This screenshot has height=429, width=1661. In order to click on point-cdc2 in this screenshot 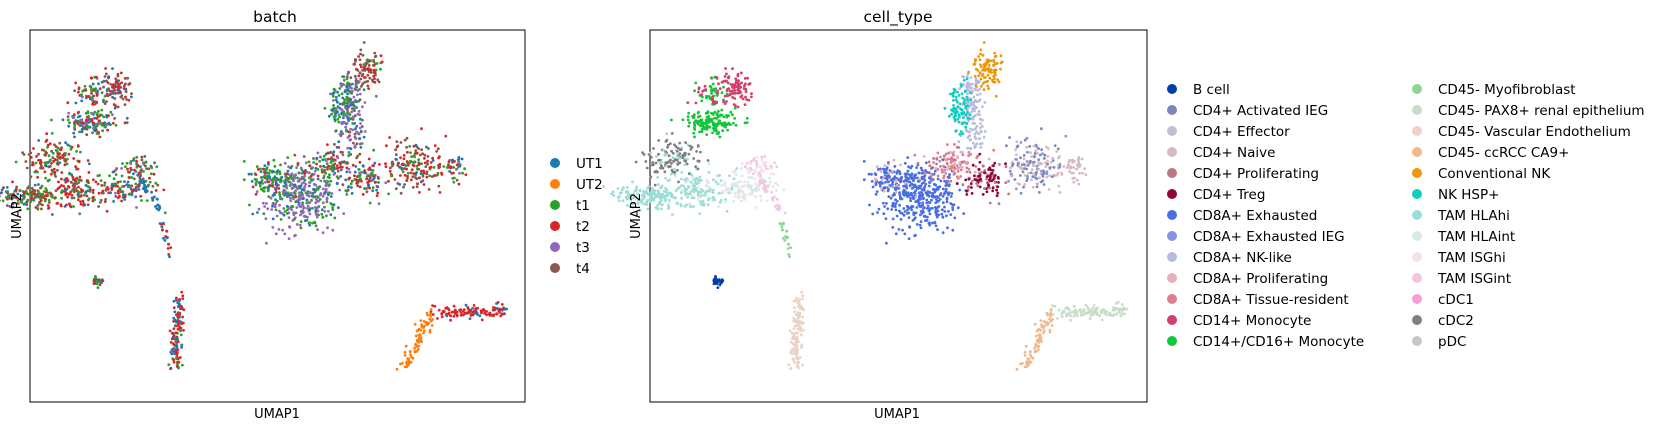, I will do `click(670, 160)`.